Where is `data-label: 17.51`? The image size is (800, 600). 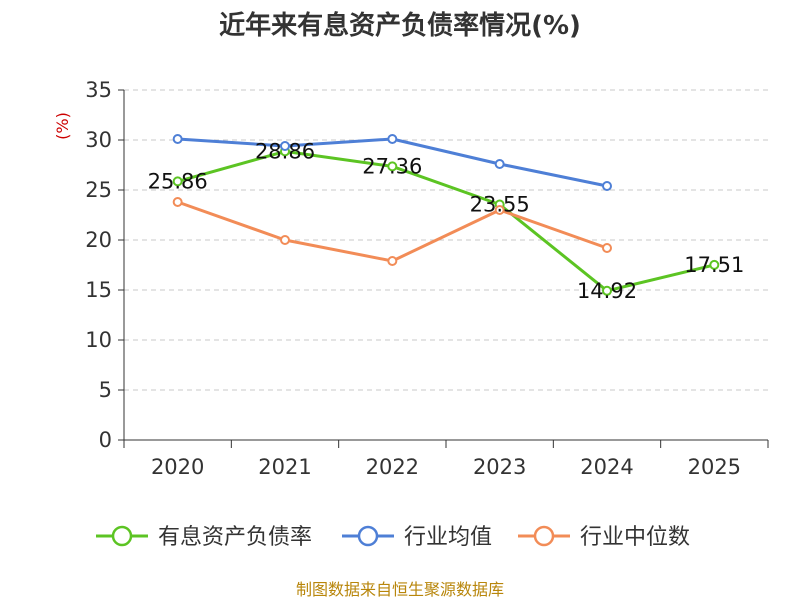 data-label: 17.51 is located at coordinates (714, 265).